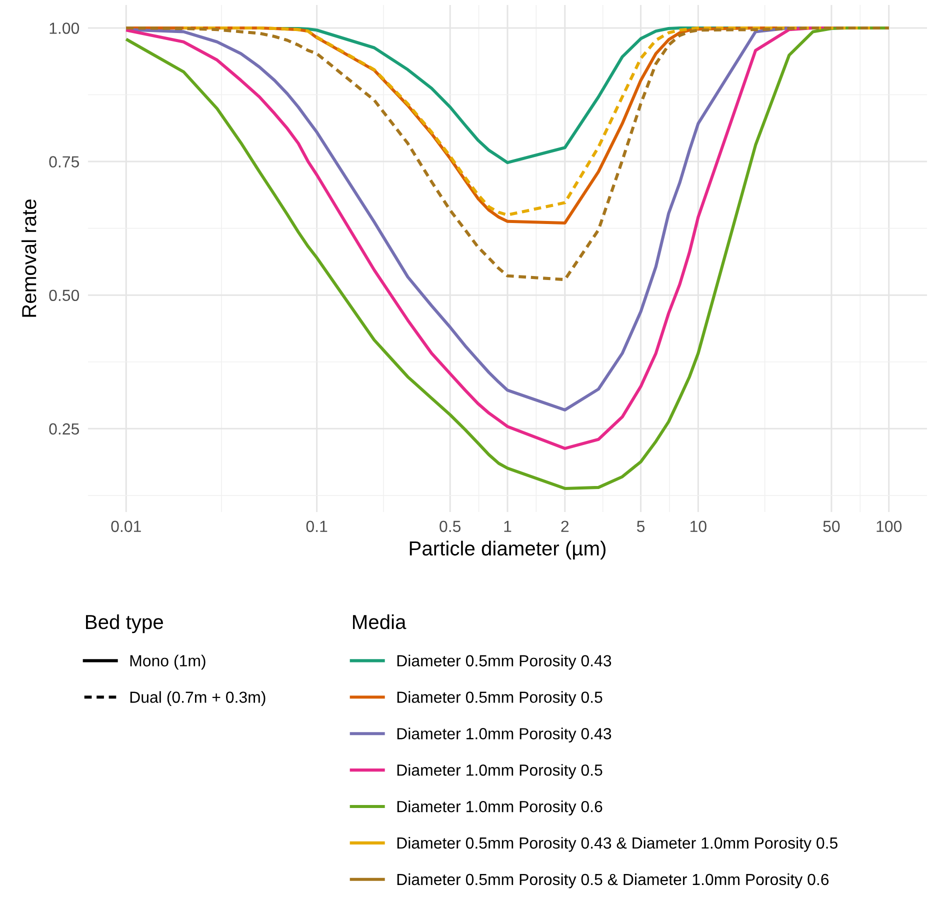 The height and width of the screenshot is (903, 933). I want to click on y-axis-title: Removal rate, so click(28, 258).